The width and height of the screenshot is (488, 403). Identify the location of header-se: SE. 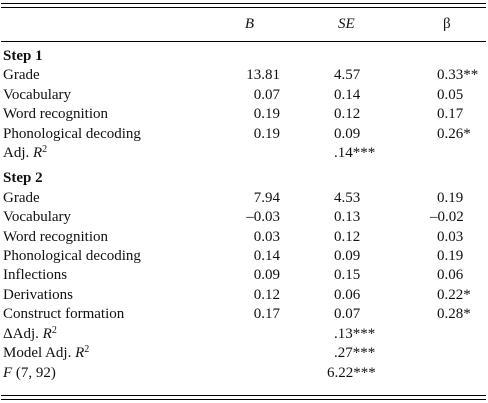
(346, 23).